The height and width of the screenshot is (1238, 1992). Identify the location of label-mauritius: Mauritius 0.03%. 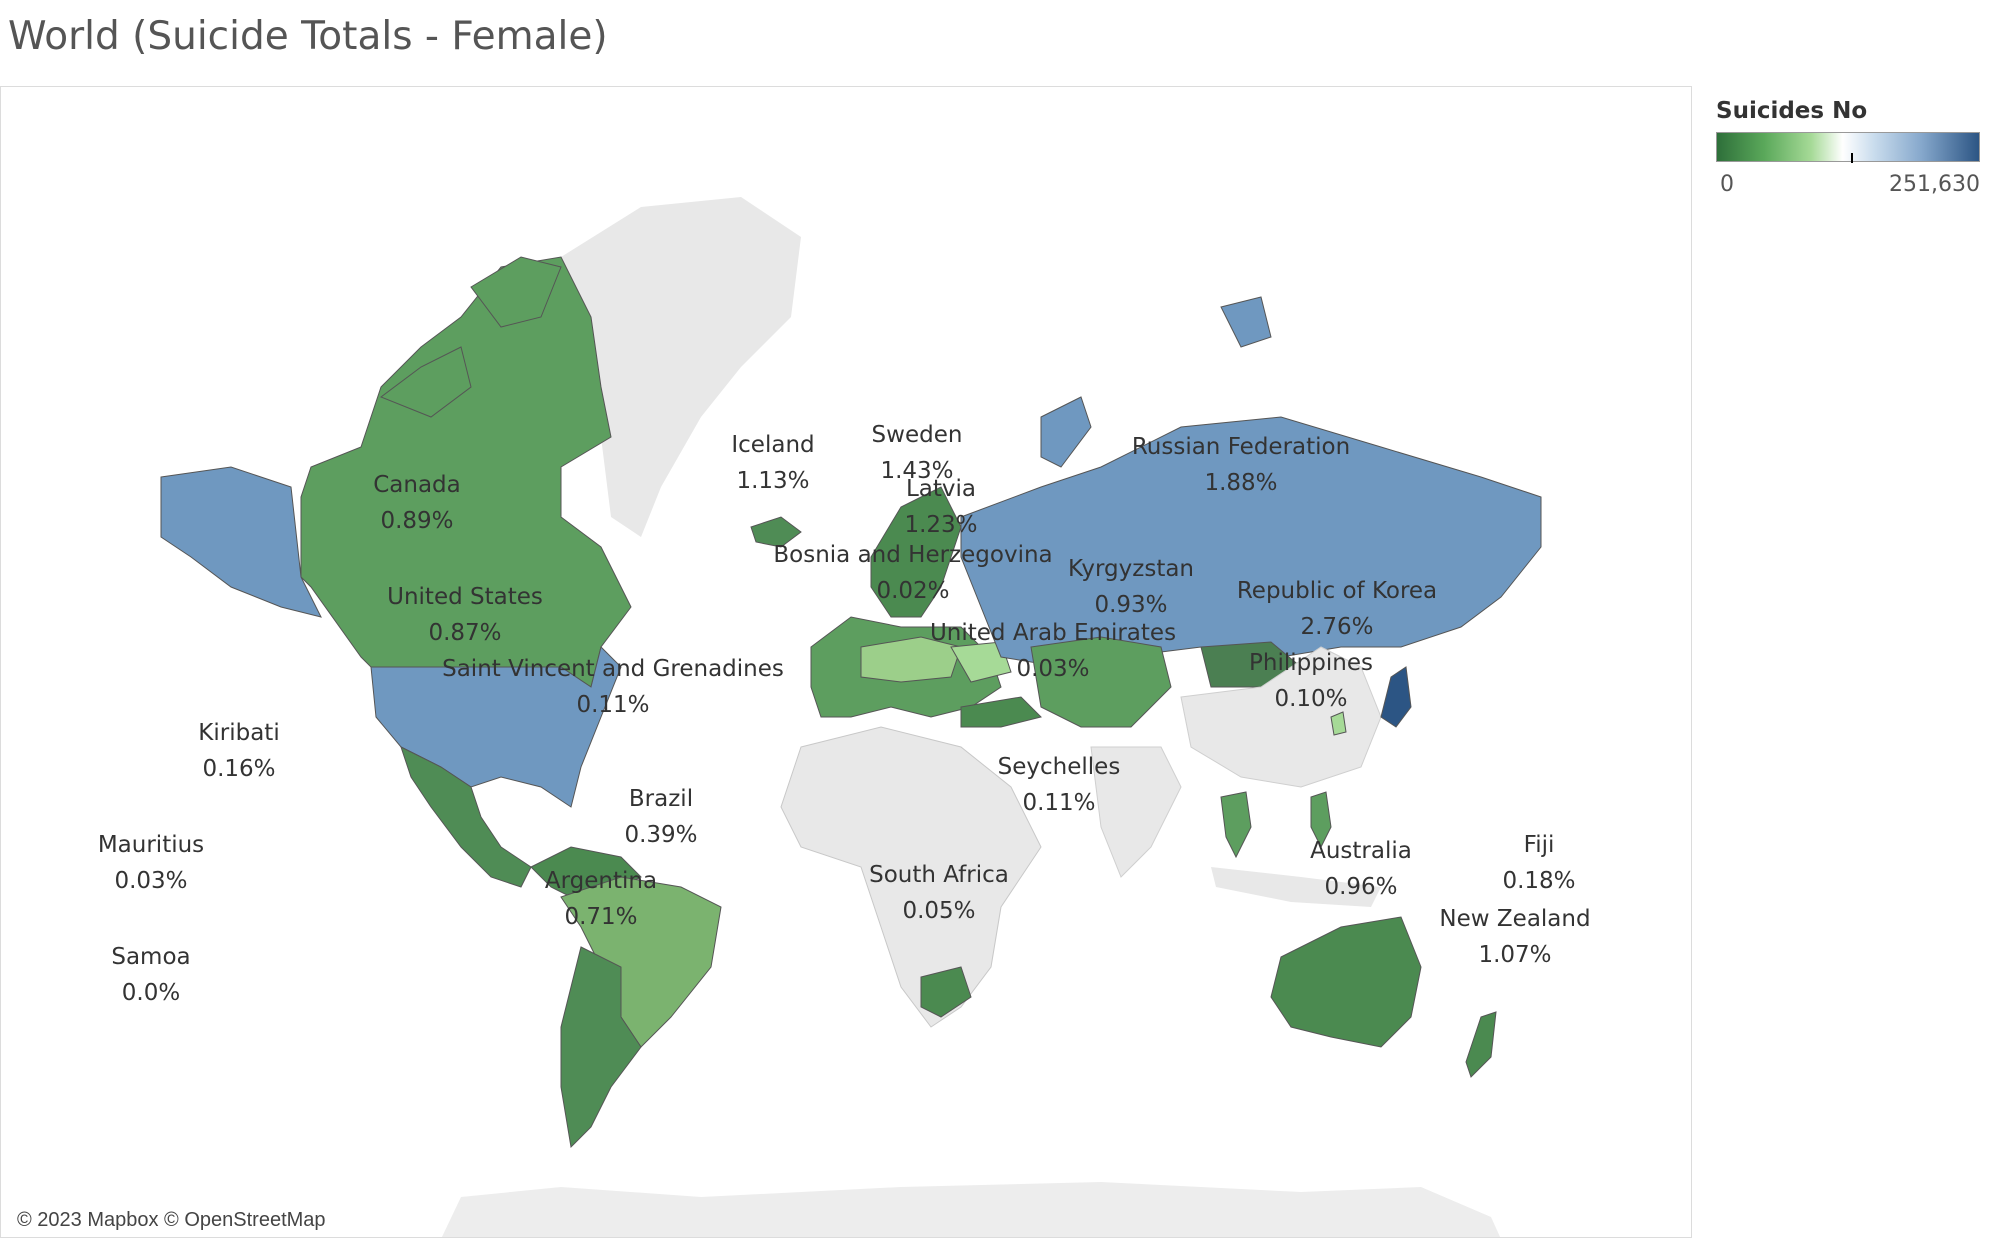
(151, 863).